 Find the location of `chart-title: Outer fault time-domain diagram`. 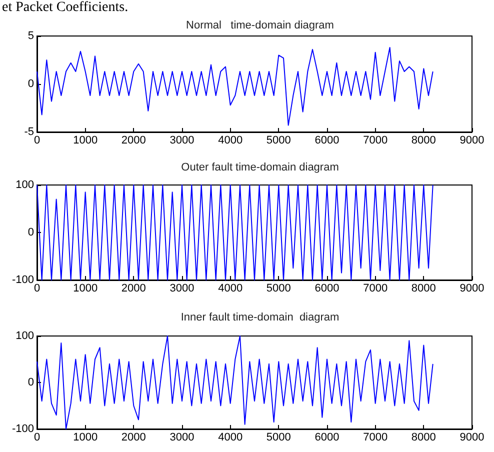

chart-title: Outer fault time-domain diagram is located at coordinates (260, 168).